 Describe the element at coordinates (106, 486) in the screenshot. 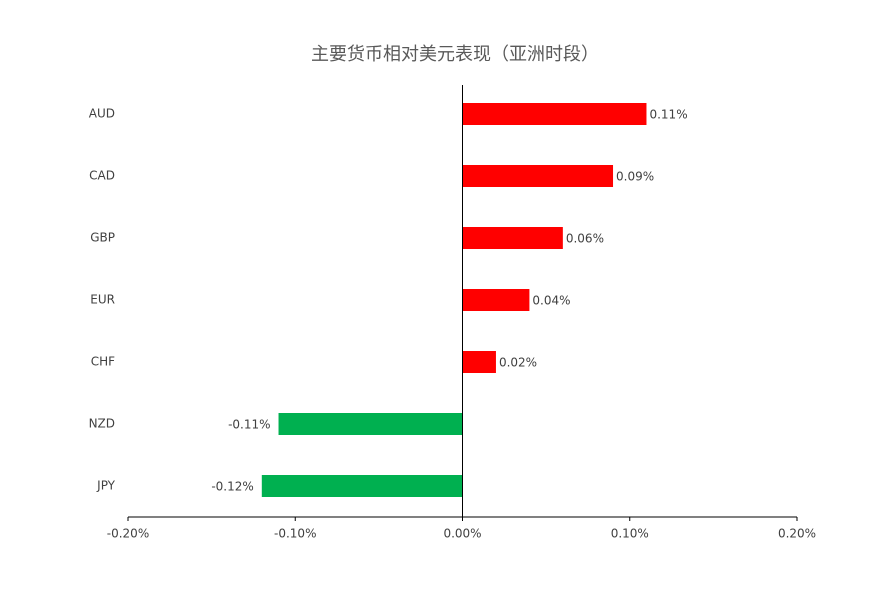

I see `y-tick-label: JPY` at that location.